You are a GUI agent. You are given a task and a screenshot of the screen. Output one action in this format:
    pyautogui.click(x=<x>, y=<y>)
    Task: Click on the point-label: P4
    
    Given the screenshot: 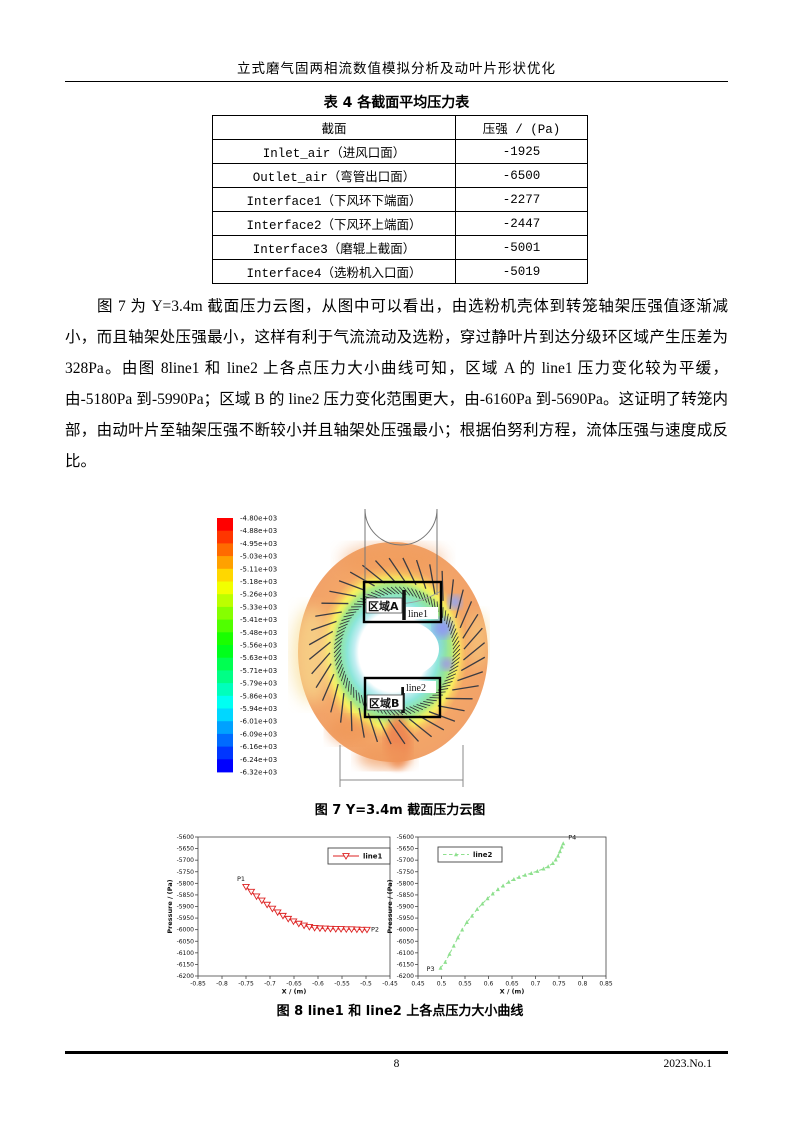 What is the action you would take?
    pyautogui.click(x=572, y=837)
    